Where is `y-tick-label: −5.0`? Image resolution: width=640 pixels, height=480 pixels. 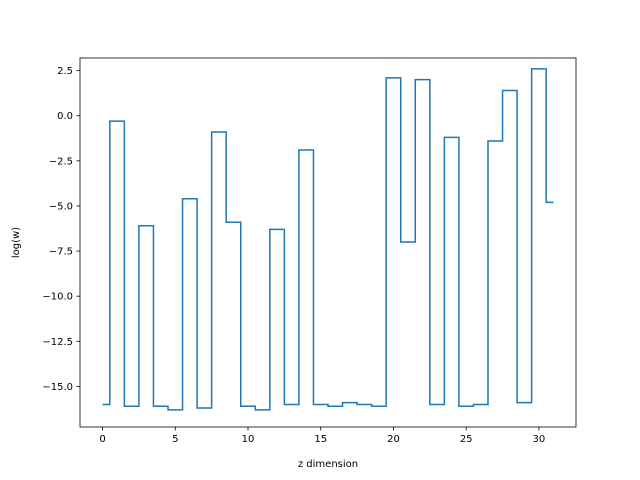 y-tick-label: −5.0 is located at coordinates (61, 206).